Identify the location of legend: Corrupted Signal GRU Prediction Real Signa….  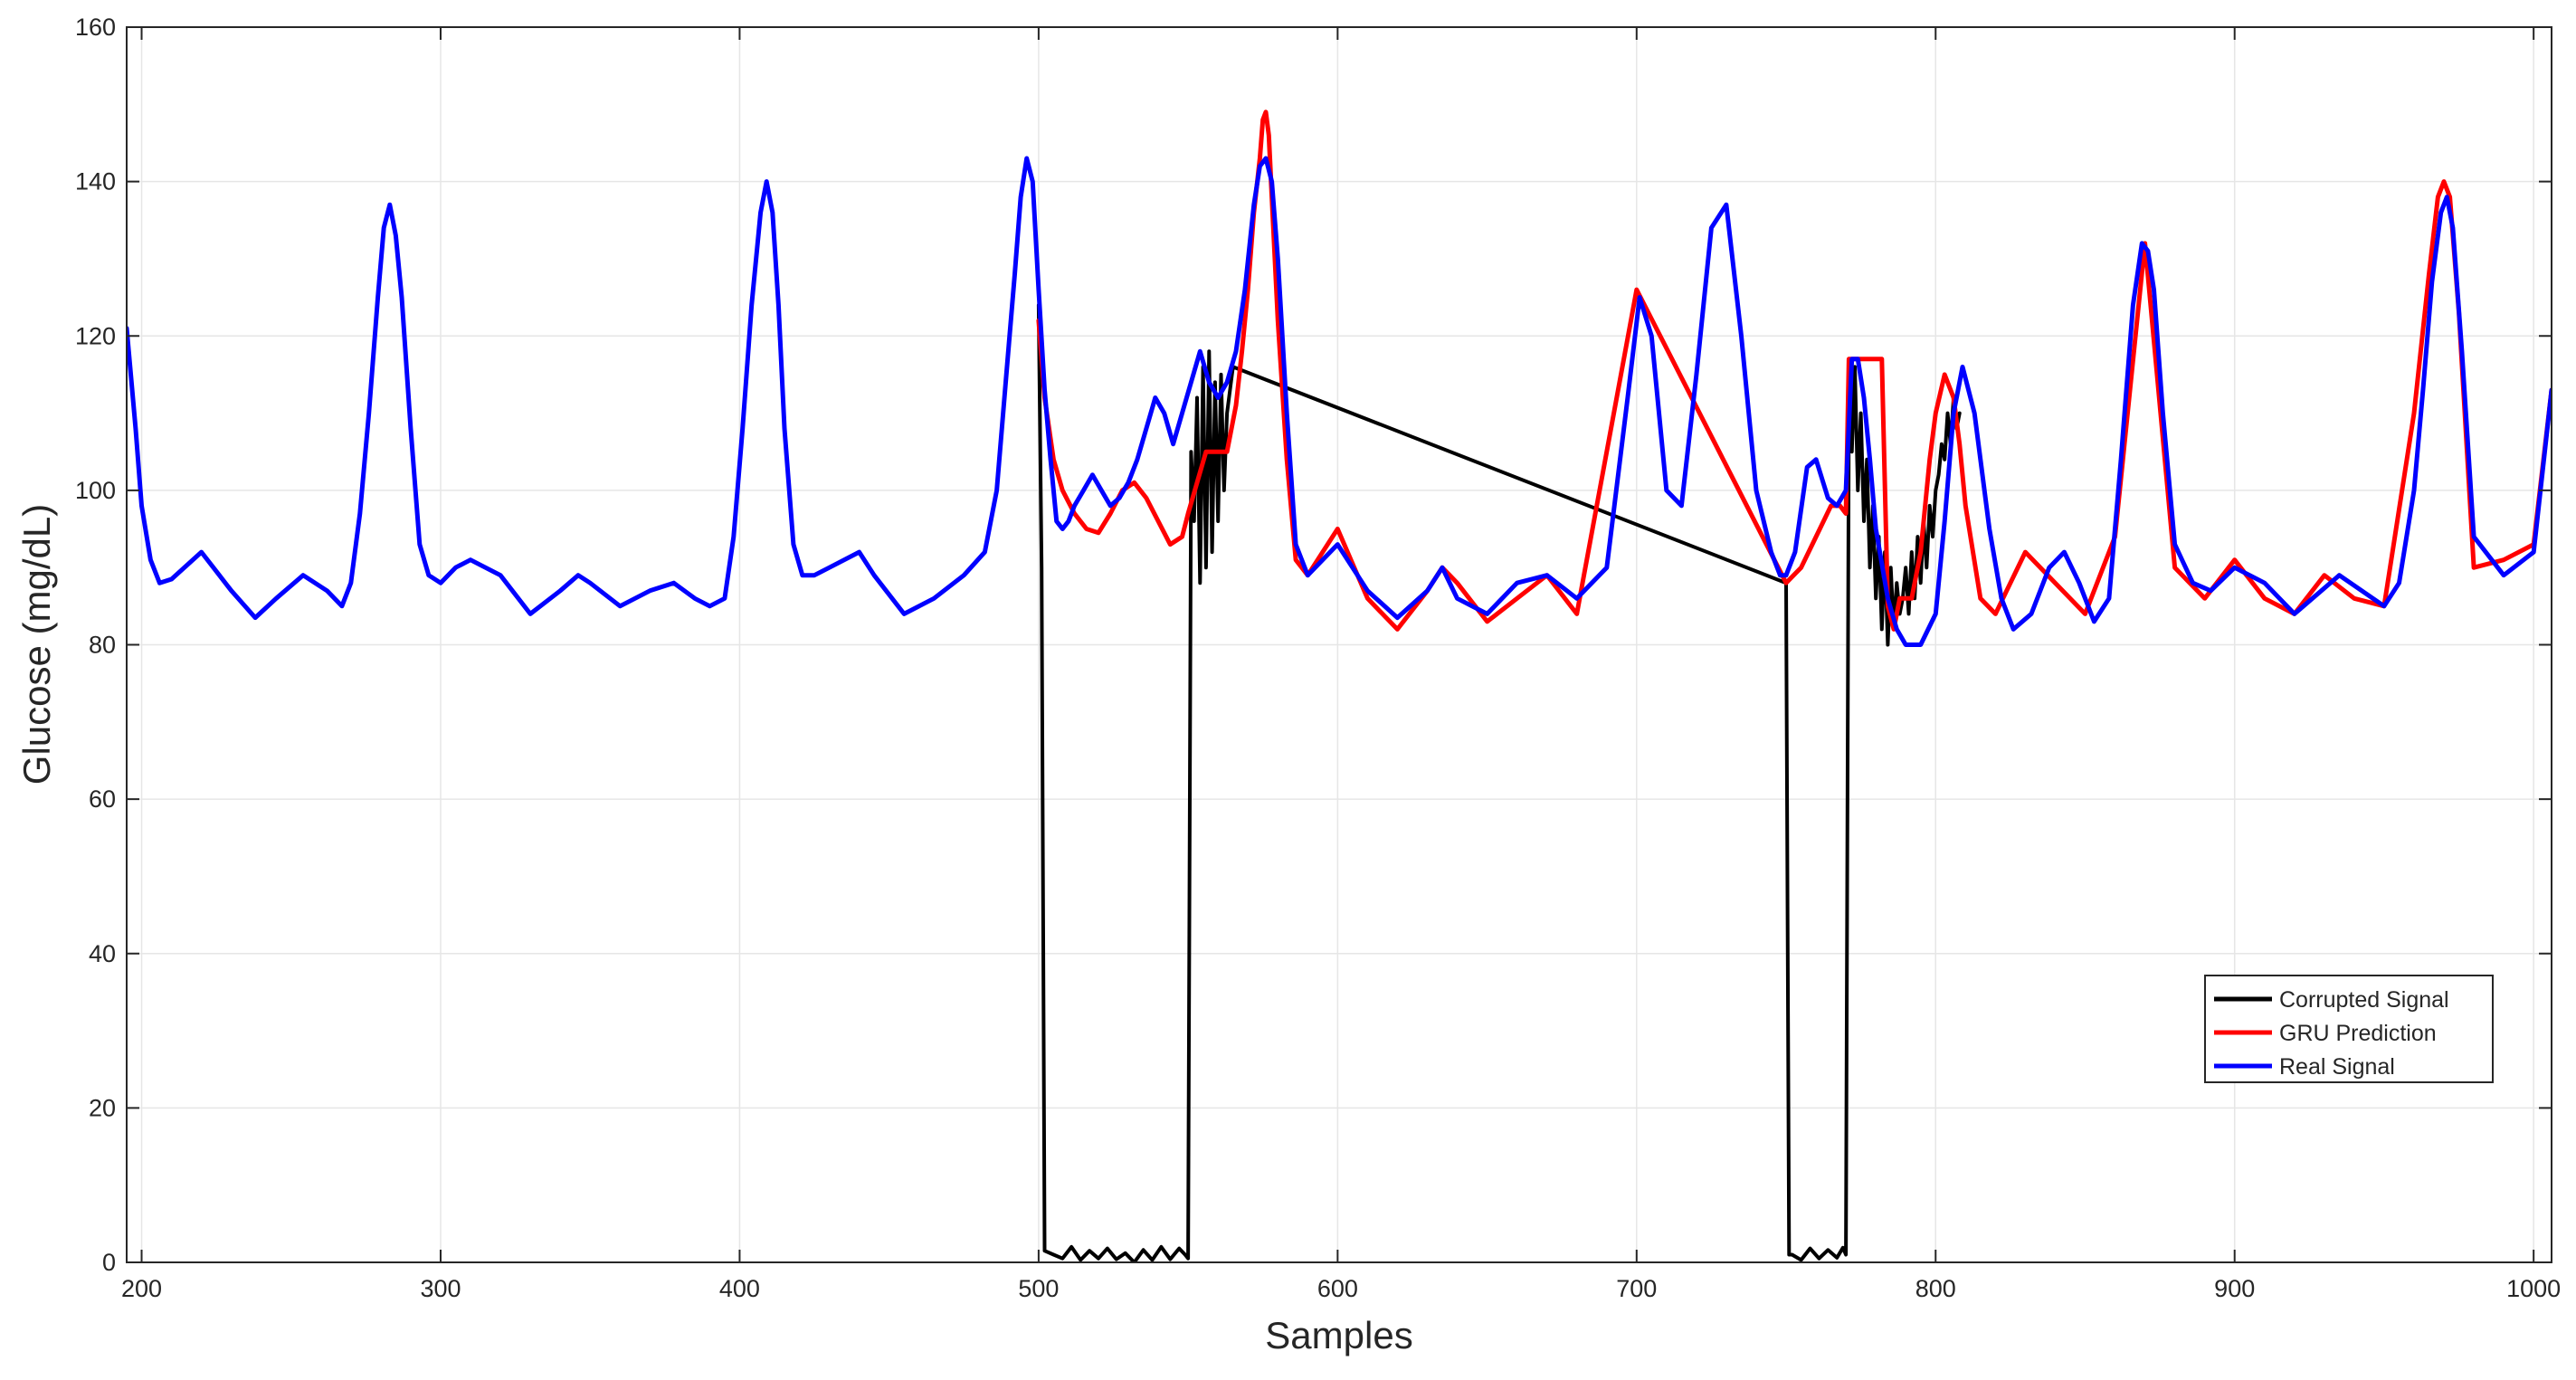
(2349, 1029).